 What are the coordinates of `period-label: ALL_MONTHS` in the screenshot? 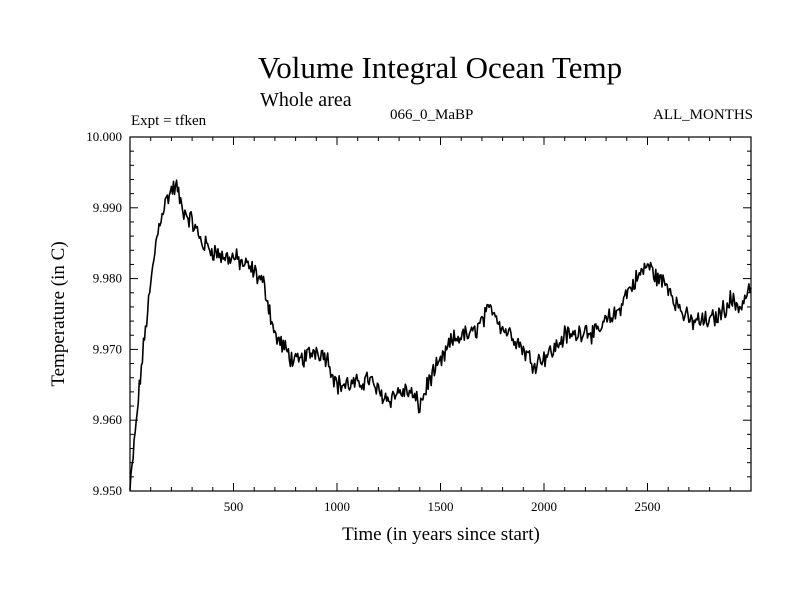 It's located at (703, 115).